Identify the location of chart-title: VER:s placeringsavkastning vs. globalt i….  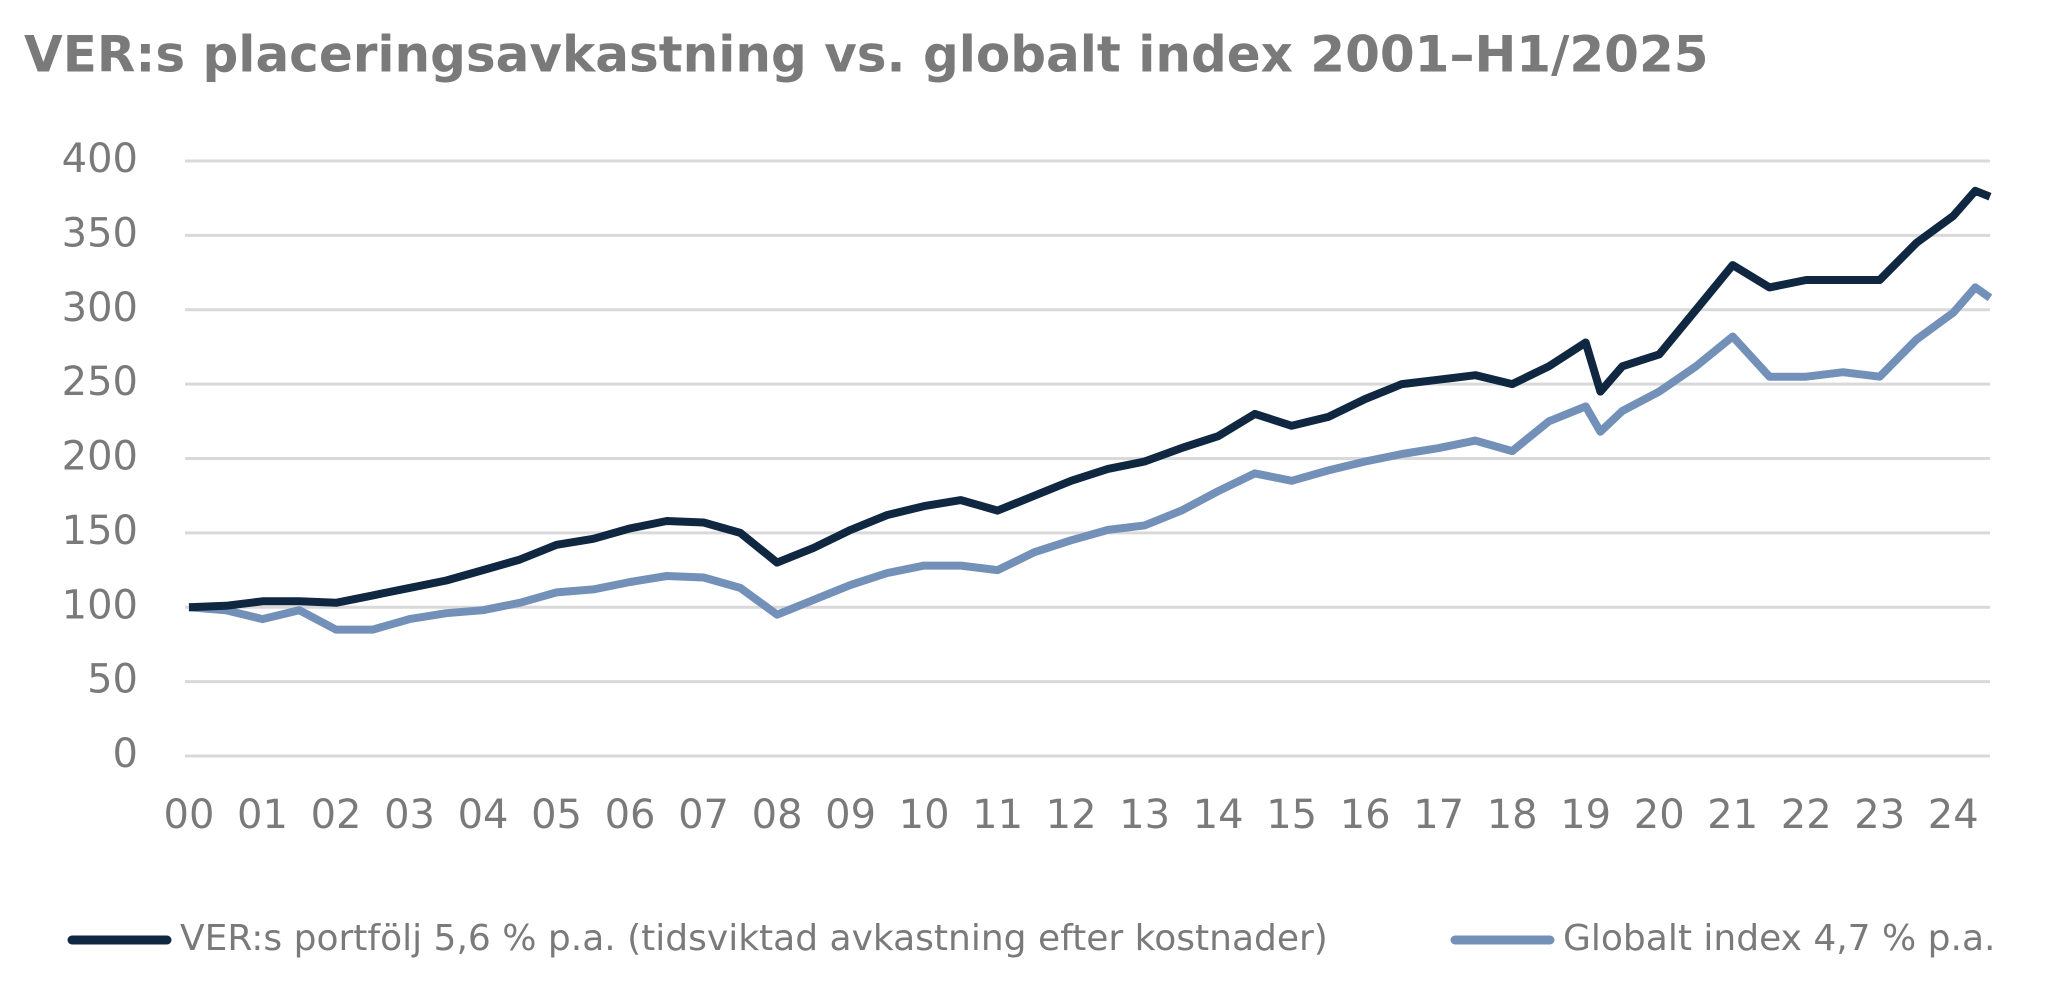
(866, 55).